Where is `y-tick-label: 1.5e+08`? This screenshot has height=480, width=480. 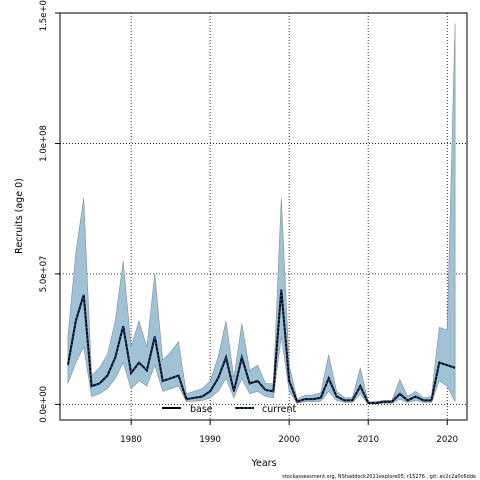 y-tick-label: 1.5e+08 is located at coordinates (44, 15).